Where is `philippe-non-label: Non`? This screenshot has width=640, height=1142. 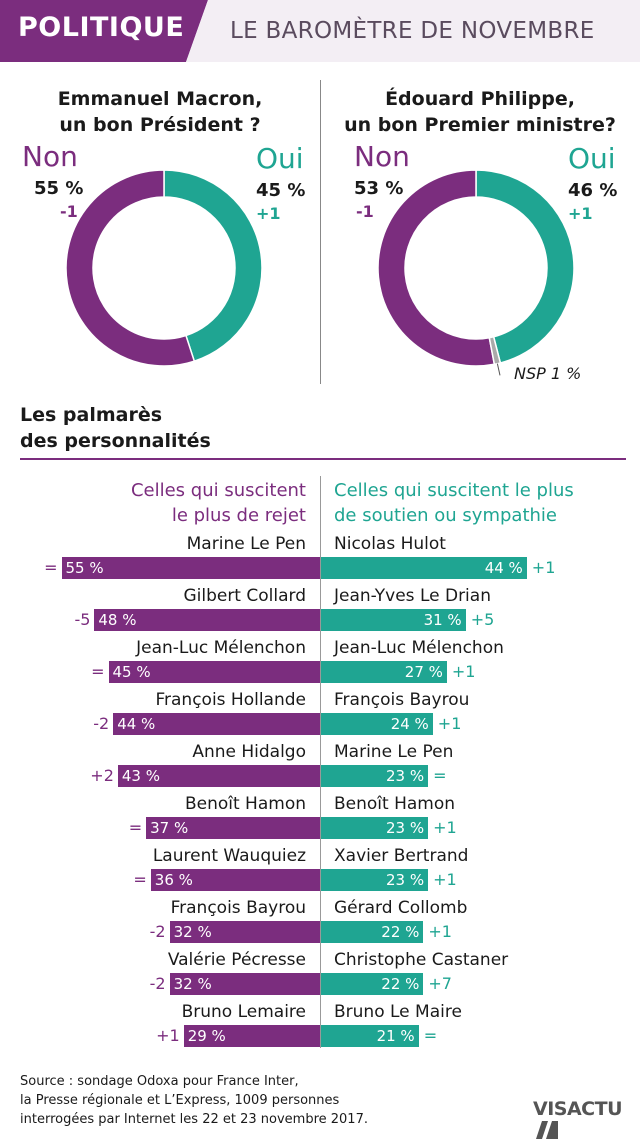 philippe-non-label: Non is located at coordinates (382, 156).